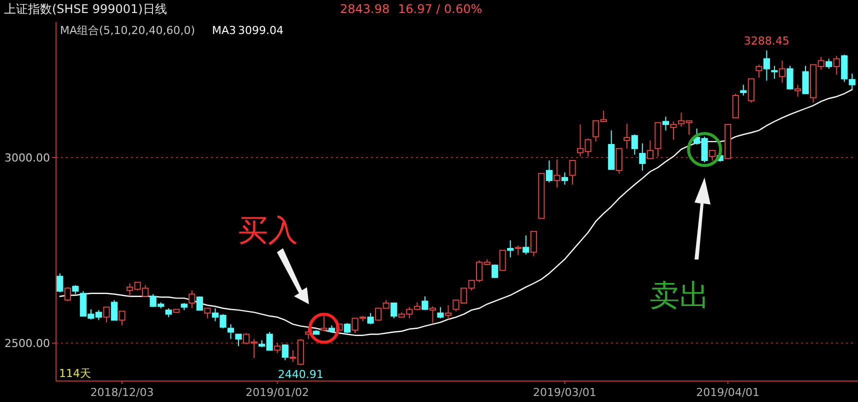 Image resolution: width=858 pixels, height=402 pixels. I want to click on x-tick-label: 2019/01/02, so click(278, 392).